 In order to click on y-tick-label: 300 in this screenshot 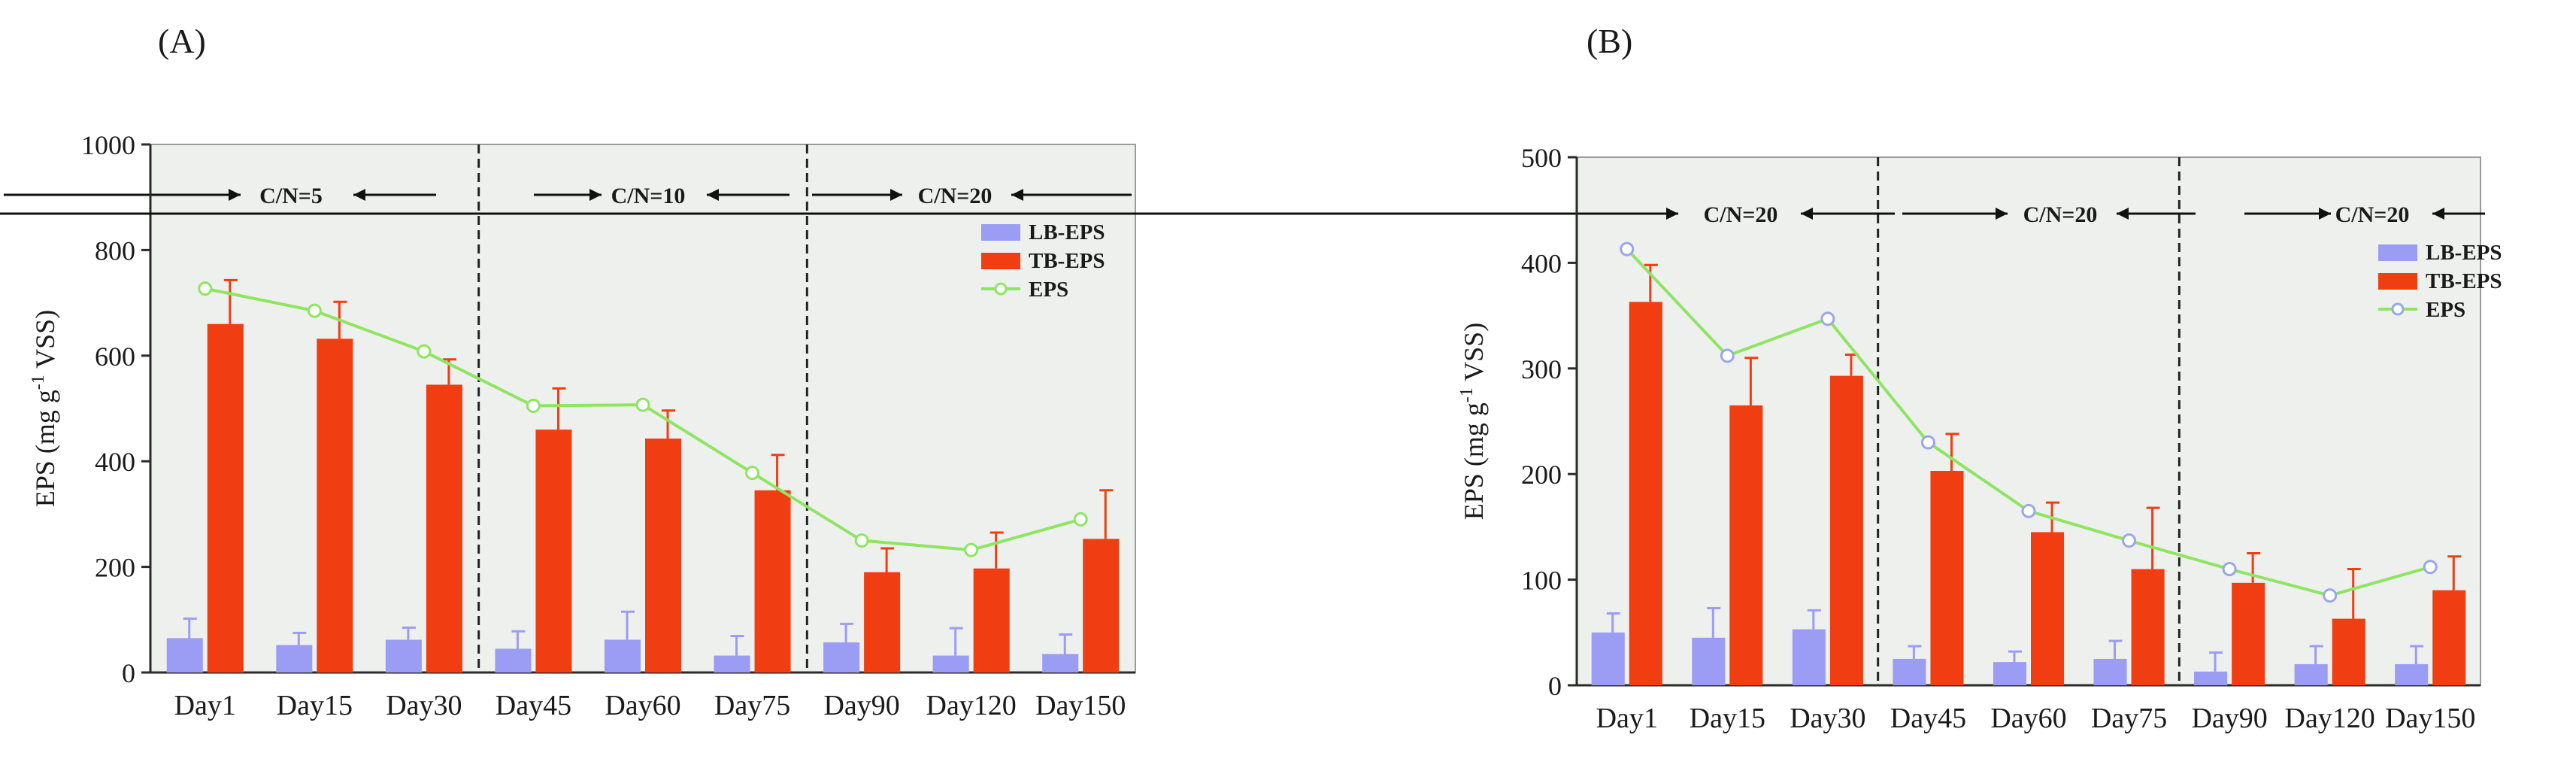, I will do `click(1541, 369)`.